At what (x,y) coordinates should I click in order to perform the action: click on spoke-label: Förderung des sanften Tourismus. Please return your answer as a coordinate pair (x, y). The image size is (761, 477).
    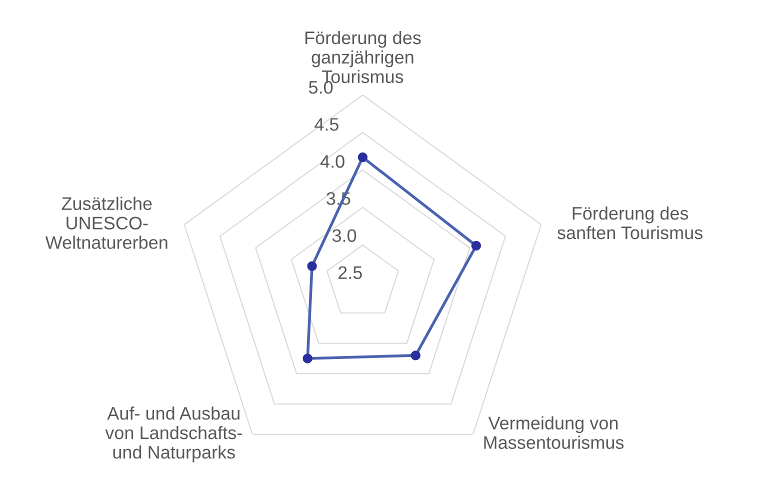
    Looking at the image, I should click on (630, 223).